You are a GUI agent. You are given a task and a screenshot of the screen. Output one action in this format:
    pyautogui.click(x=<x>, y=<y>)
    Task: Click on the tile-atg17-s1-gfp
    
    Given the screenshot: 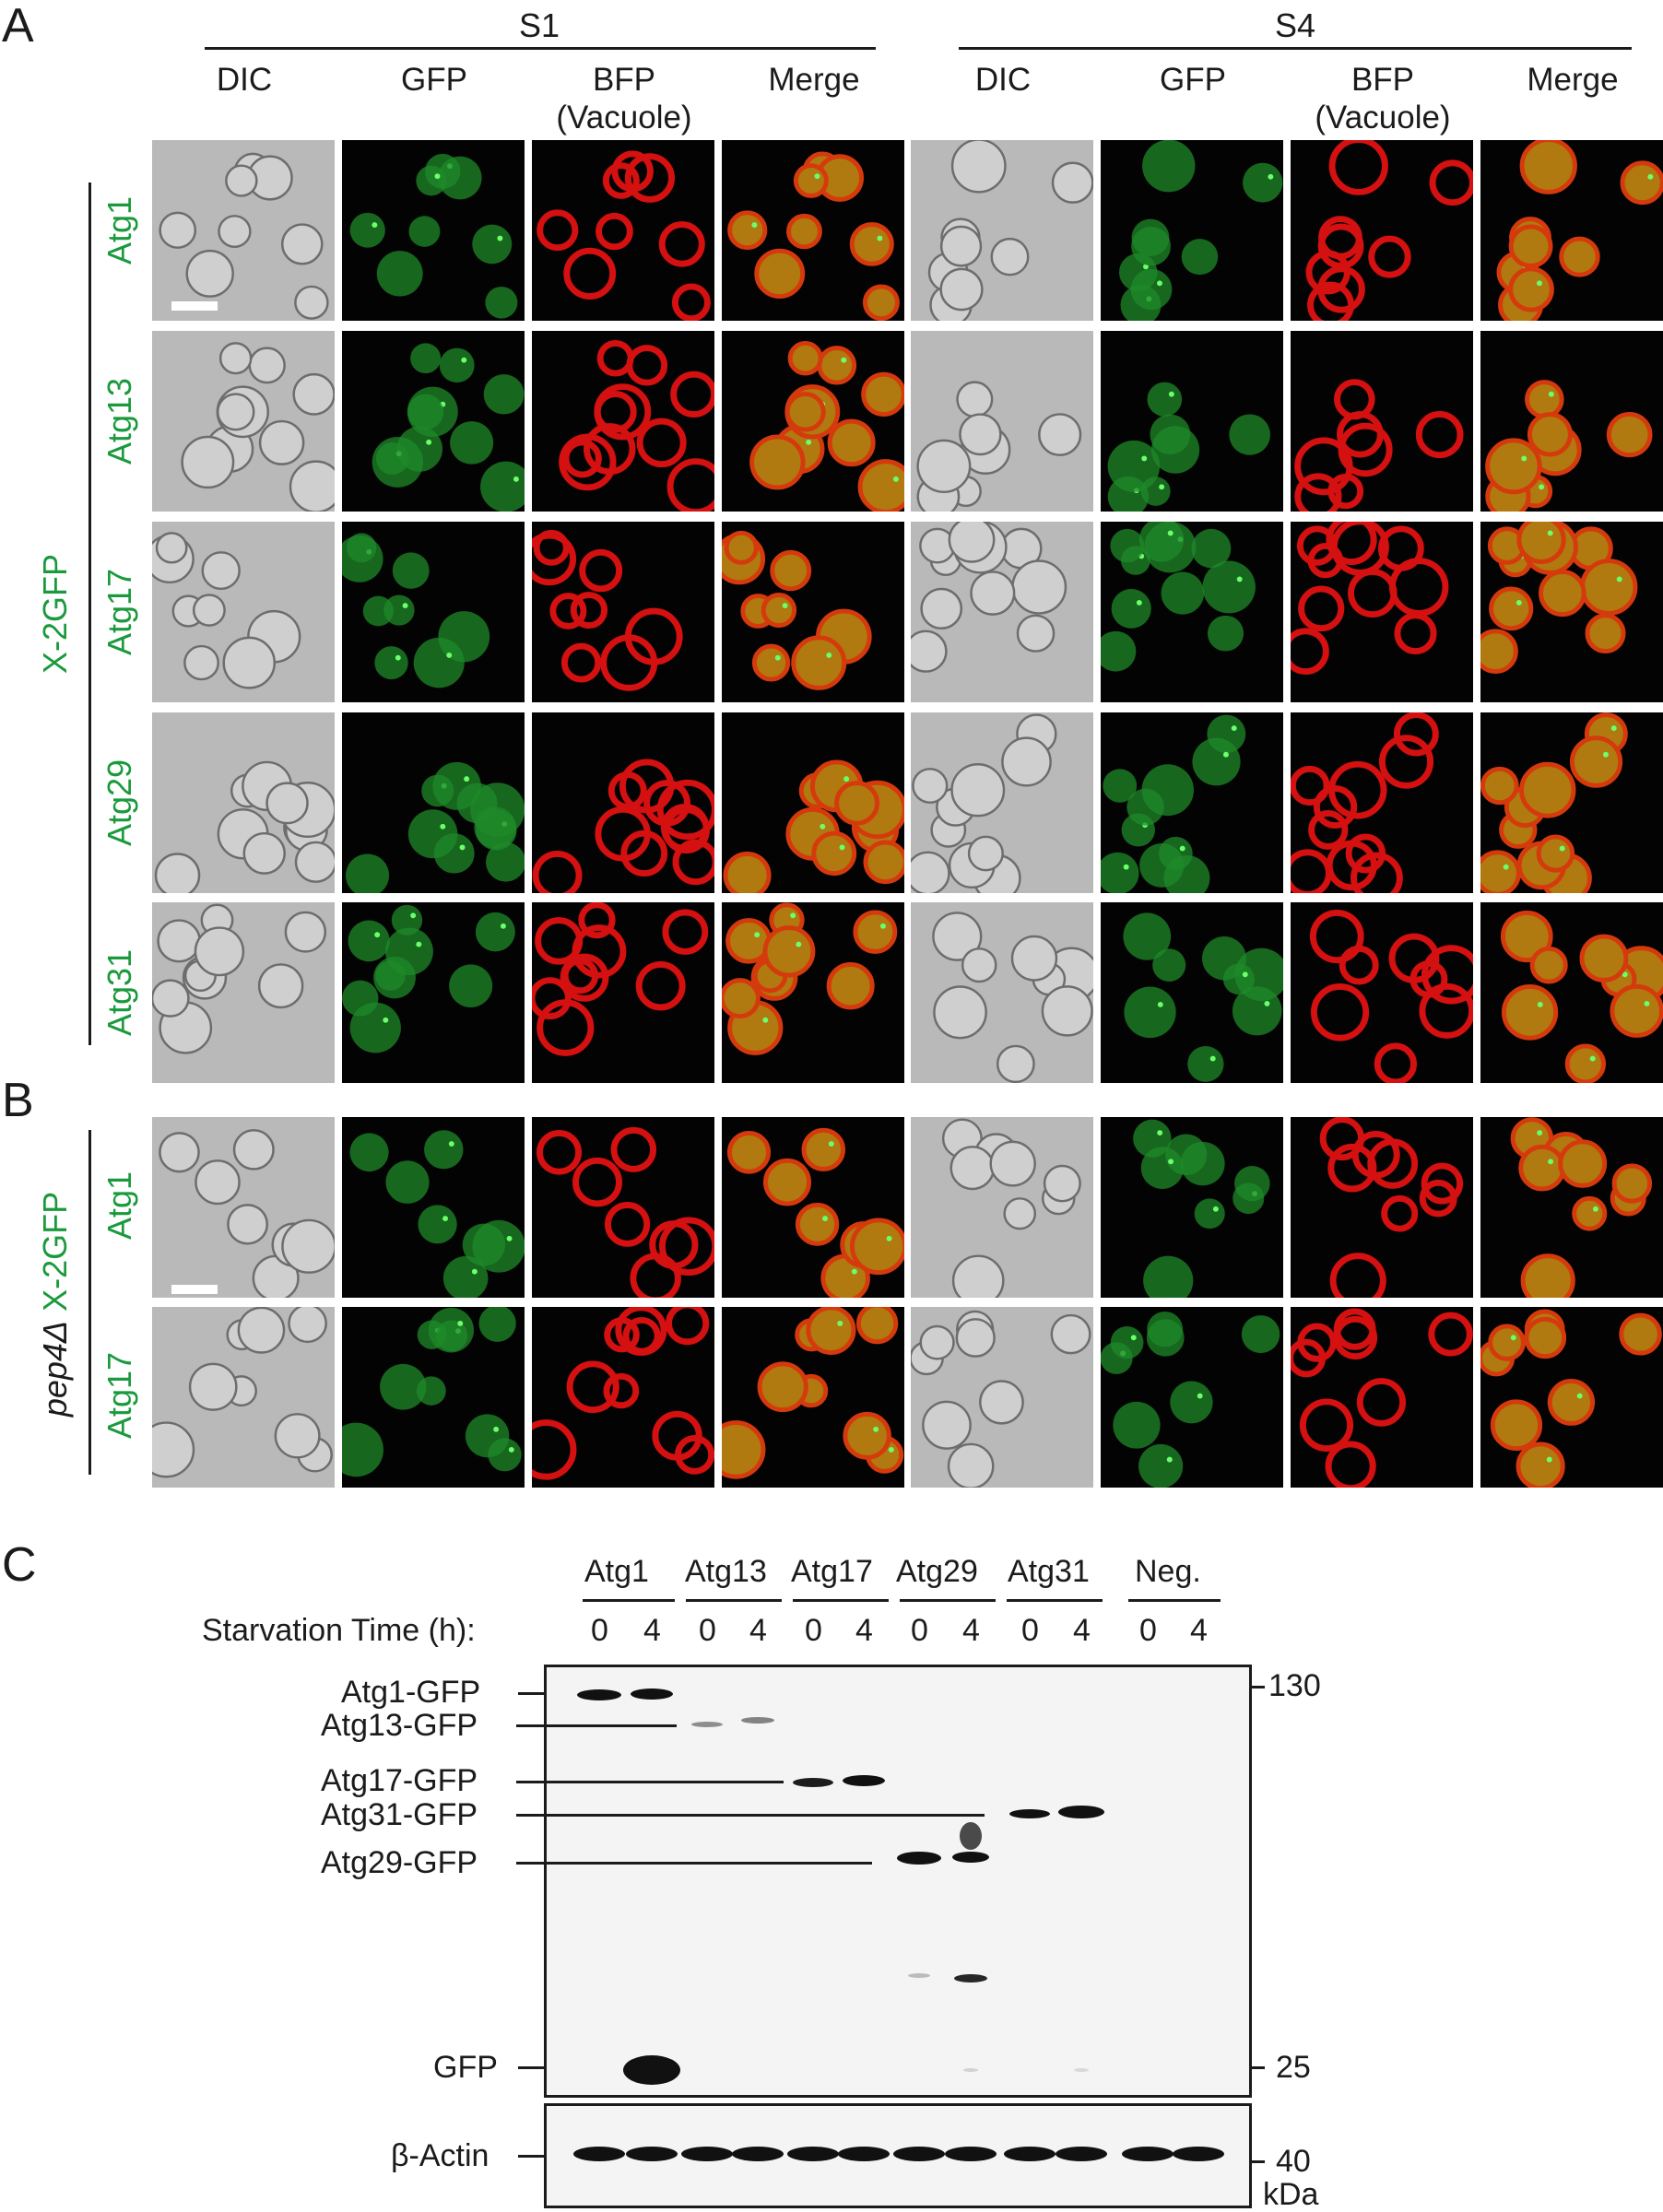 What is the action you would take?
    pyautogui.click(x=433, y=612)
    